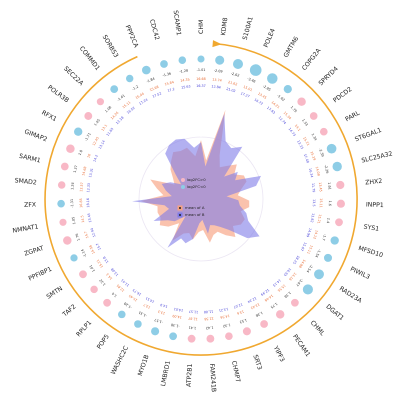 This screenshot has height=406, width=402. What do you see at coordinates (311, 173) in the screenshot?
I see `mean-b-value: 16.34` at bounding box center [311, 173].